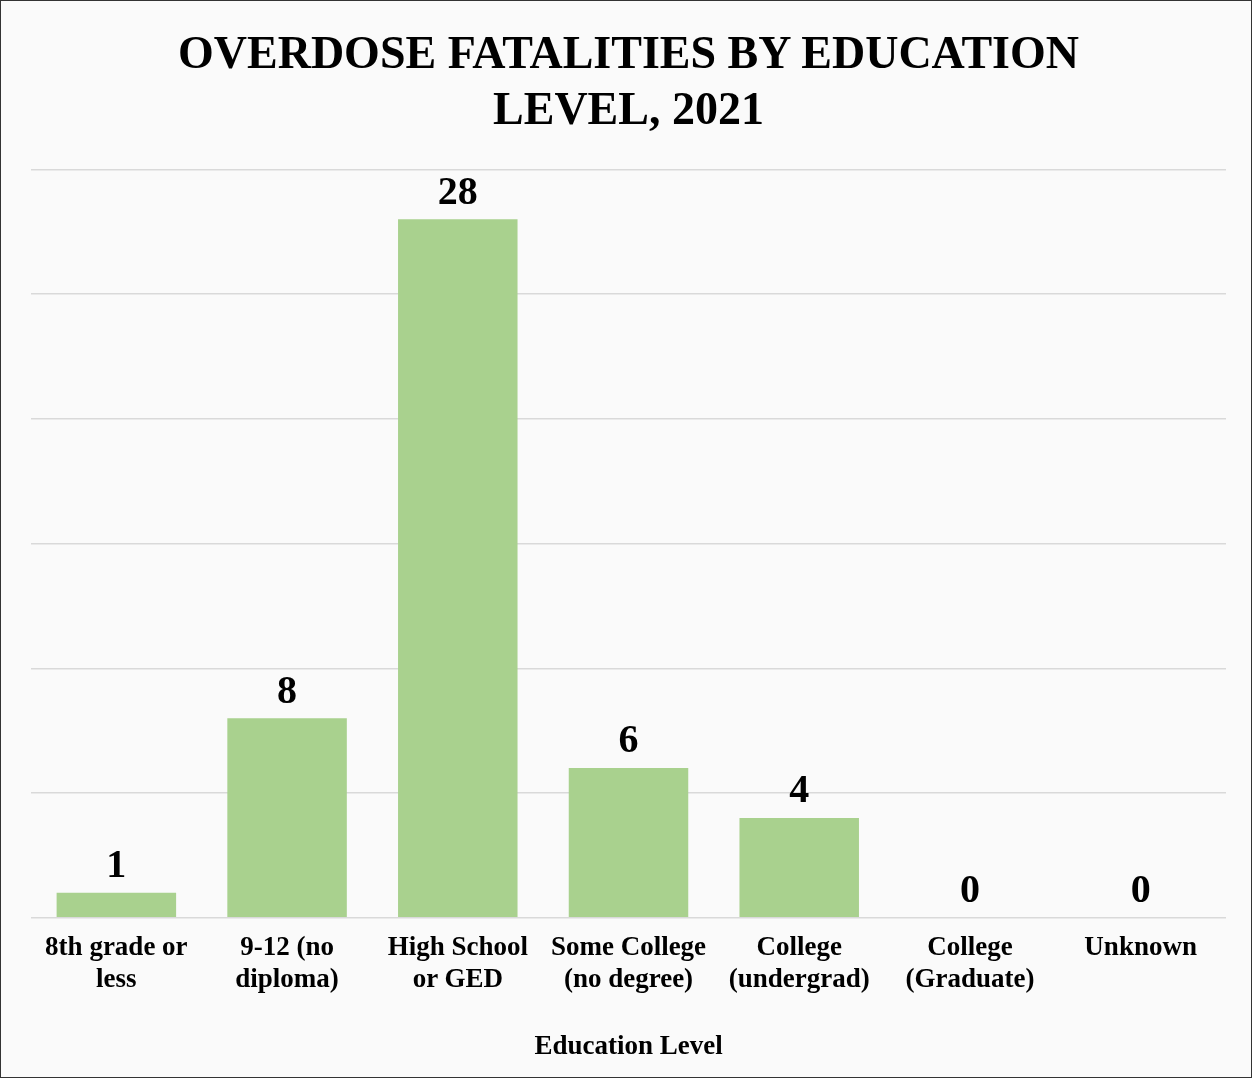 The height and width of the screenshot is (1078, 1252). I want to click on data-label: 1, so click(116, 864).